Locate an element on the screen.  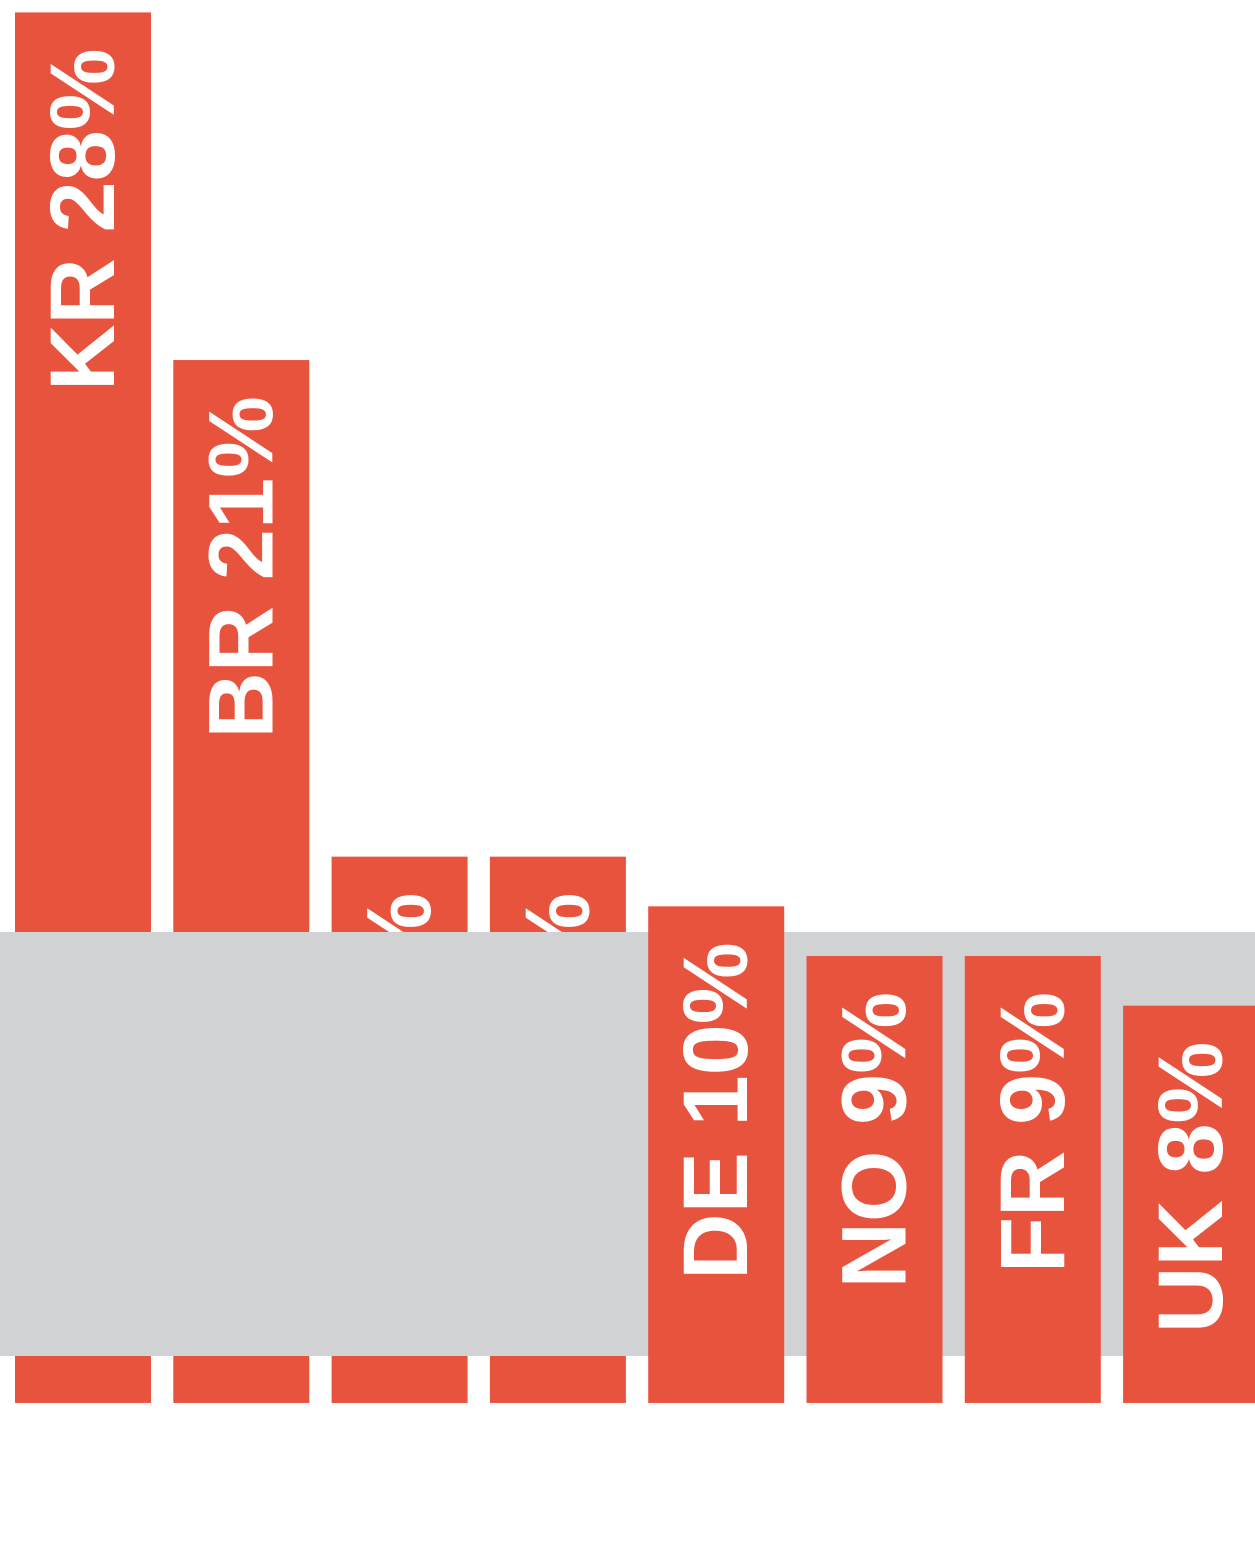
bar-label: BR 21% is located at coordinates (241, 567).